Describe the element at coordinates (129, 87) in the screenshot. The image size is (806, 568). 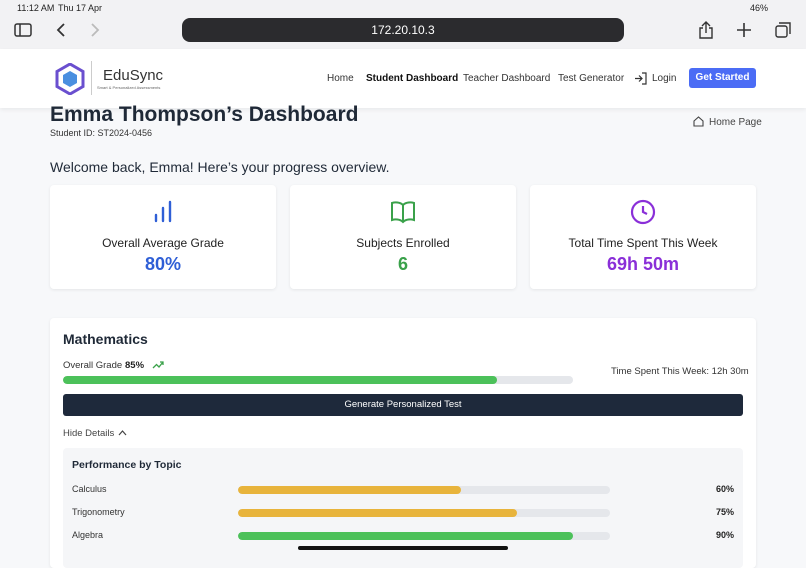
I see `tagline: Smart & Personalized Assessments` at that location.